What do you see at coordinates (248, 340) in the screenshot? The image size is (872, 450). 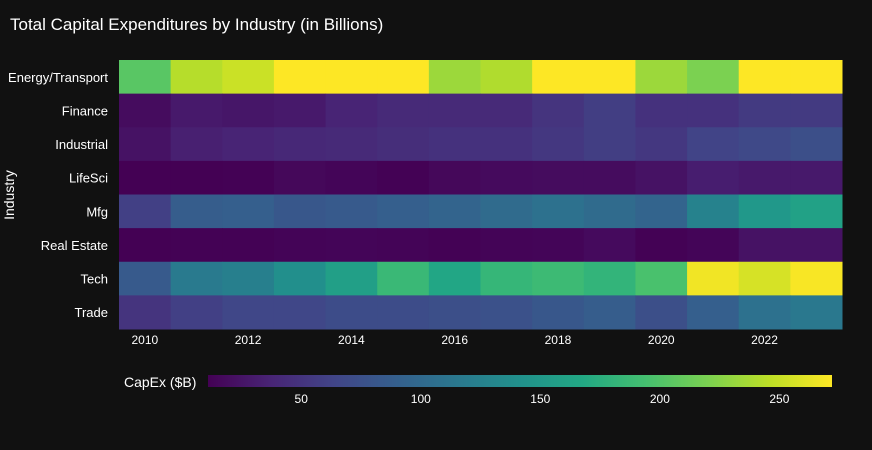 I see `x-tick-label: 2012` at bounding box center [248, 340].